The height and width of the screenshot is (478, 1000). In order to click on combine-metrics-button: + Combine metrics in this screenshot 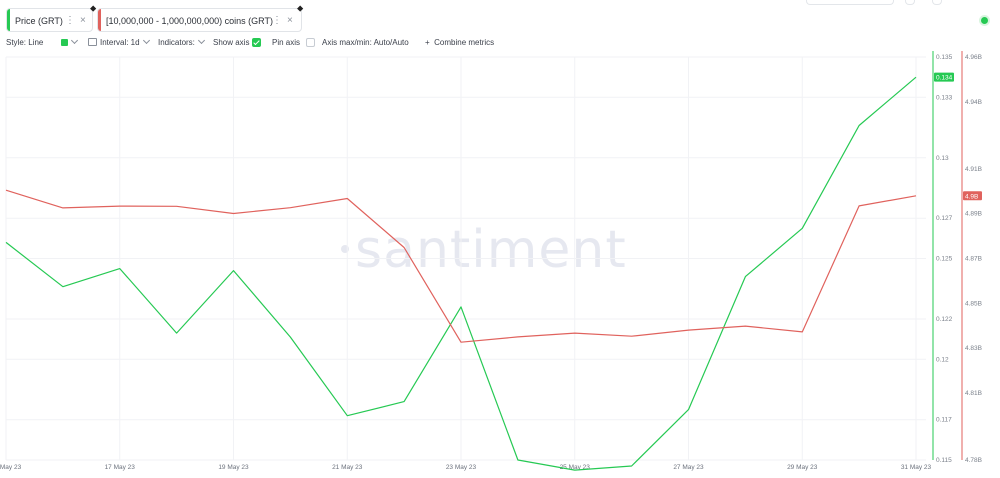, I will do `click(459, 43)`.